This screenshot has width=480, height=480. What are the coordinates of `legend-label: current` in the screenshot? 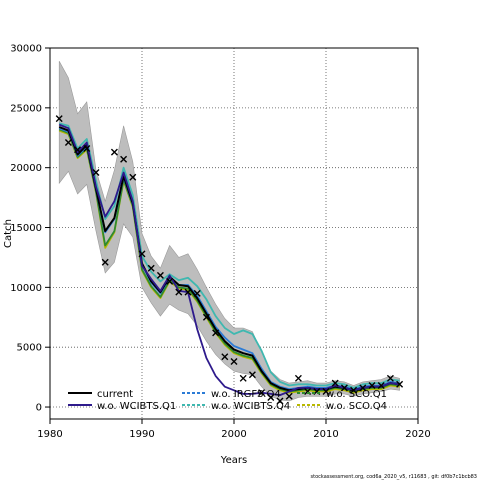 It's located at (115, 394).